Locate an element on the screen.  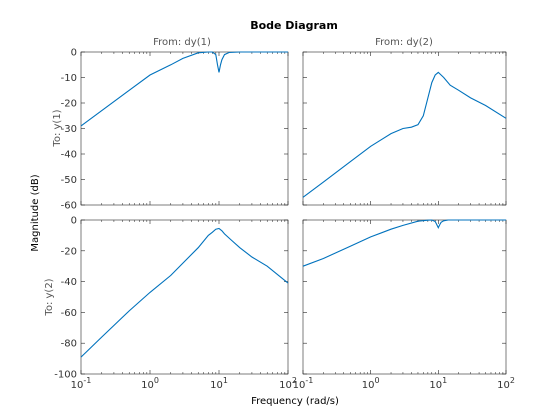
y-tick-label-r1-c1-3: -30 is located at coordinates (69, 129).